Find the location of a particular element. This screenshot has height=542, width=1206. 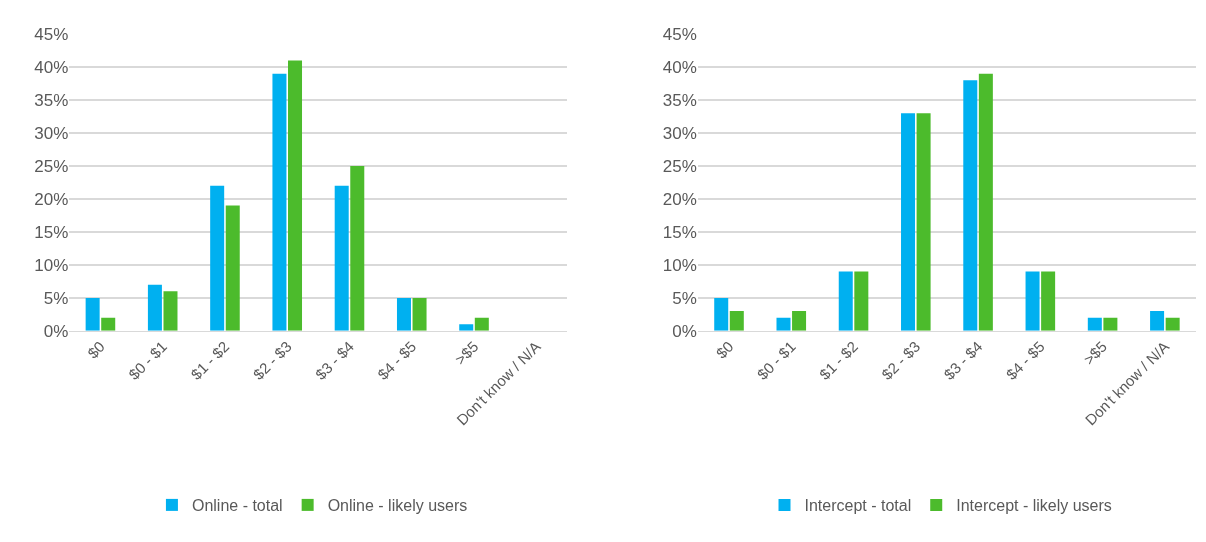

legend-label: Online - total is located at coordinates (237, 506).